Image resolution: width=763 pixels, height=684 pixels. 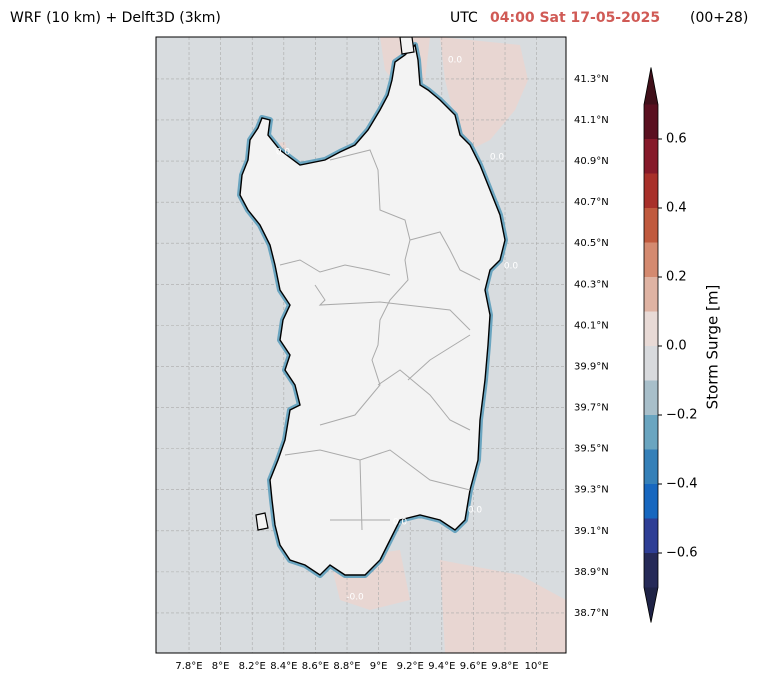 What do you see at coordinates (410, 666) in the screenshot?
I see `lon-label: 9.2°E` at bounding box center [410, 666].